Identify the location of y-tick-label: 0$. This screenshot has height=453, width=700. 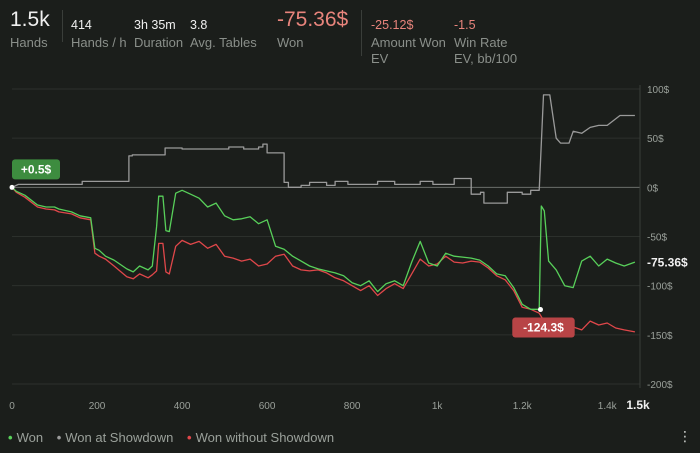
(653, 188).